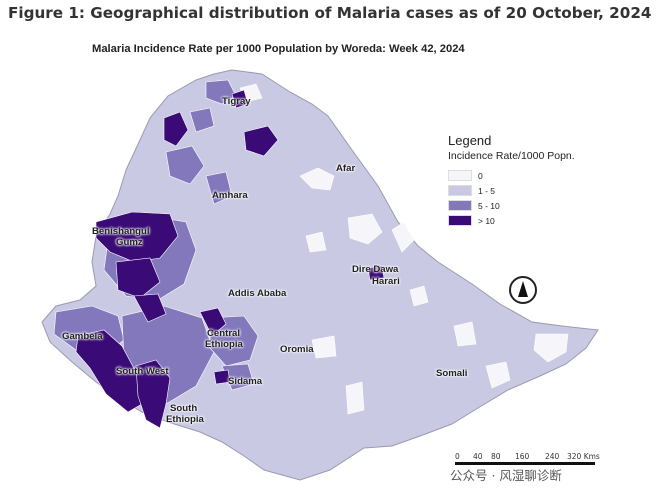 The width and height of the screenshot is (671, 502). I want to click on legend-item: 0, so click(533, 175).